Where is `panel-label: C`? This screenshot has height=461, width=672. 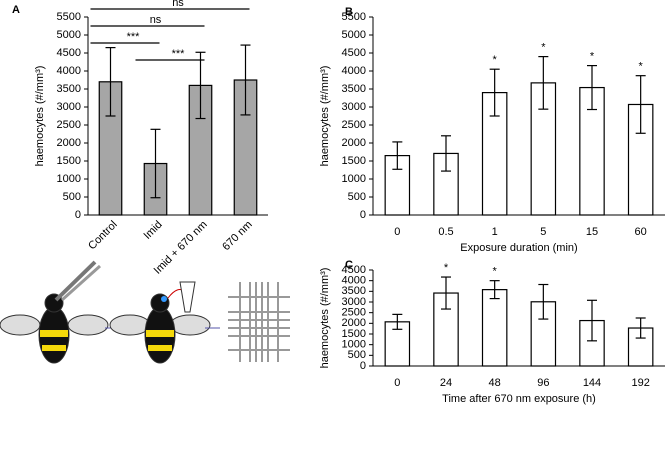 panel-label: C is located at coordinates (349, 265).